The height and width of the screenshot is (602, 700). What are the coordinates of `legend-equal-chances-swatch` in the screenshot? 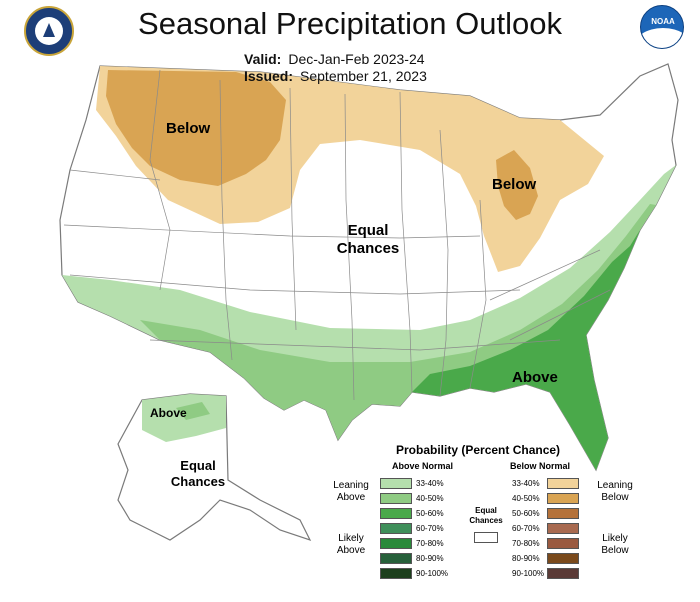 It's located at (486, 537).